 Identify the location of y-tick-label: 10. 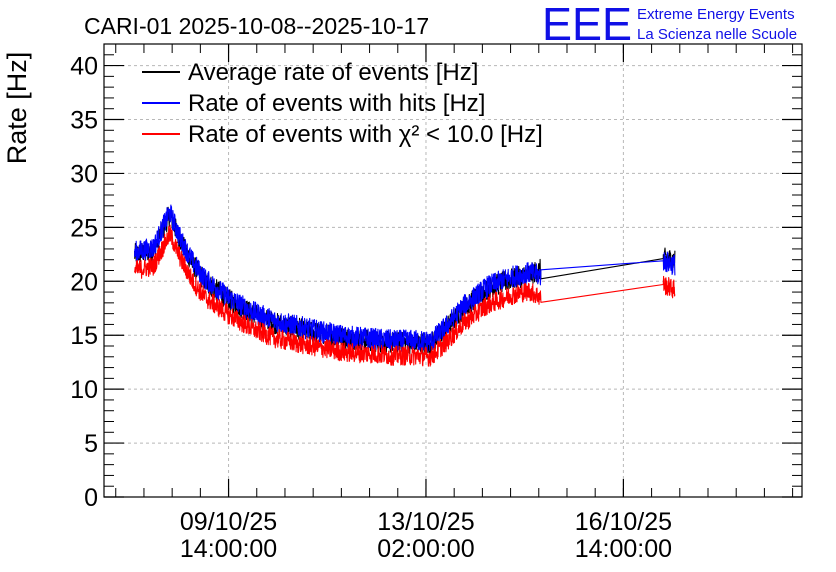
(84, 390).